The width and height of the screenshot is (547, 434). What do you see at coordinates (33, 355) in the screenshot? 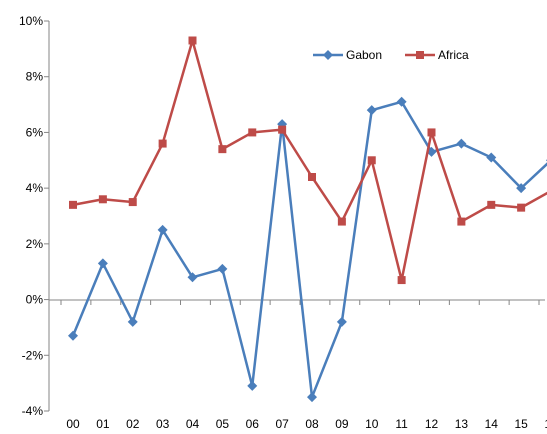
I see `y-tick-label: -2%` at bounding box center [33, 355].